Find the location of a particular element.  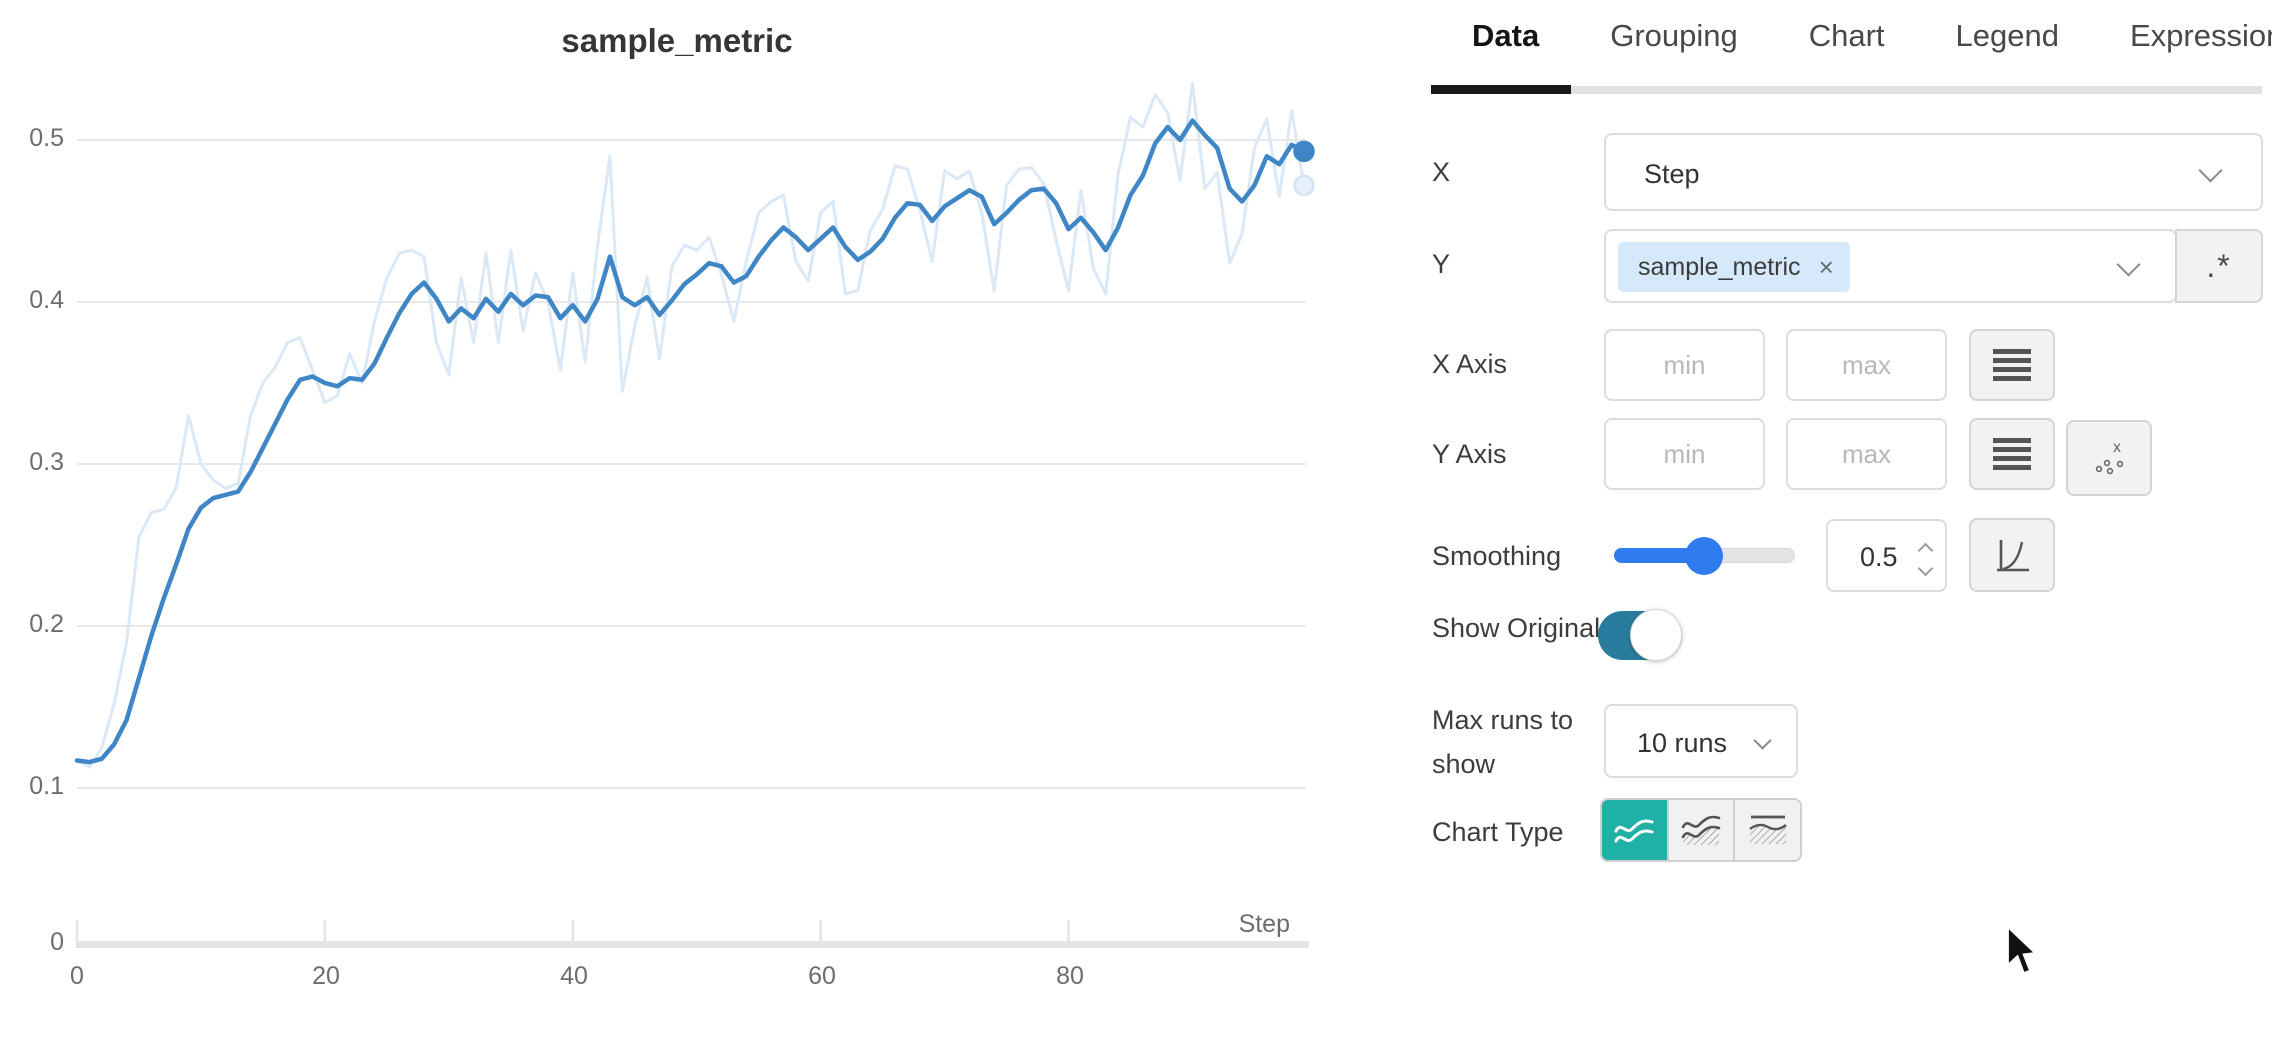

y-tick-label: 0.4 is located at coordinates (46, 300).